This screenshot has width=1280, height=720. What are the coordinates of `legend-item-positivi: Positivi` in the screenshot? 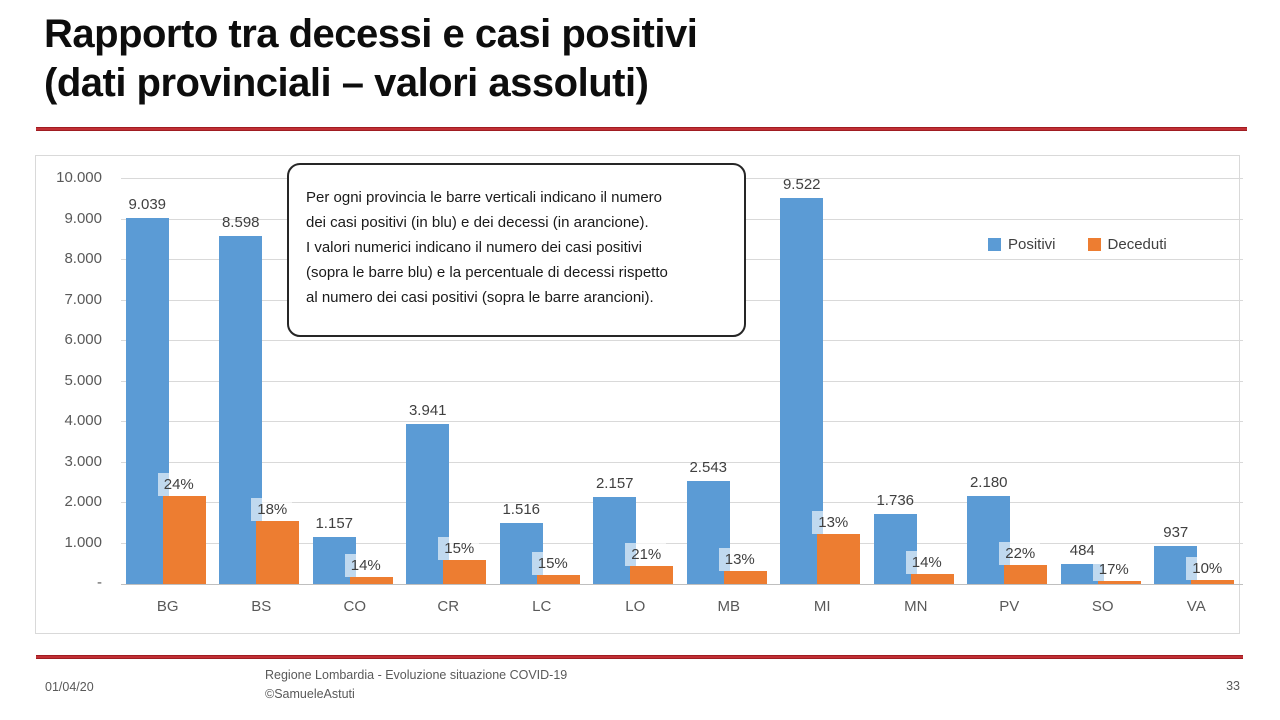 It's located at (1022, 244).